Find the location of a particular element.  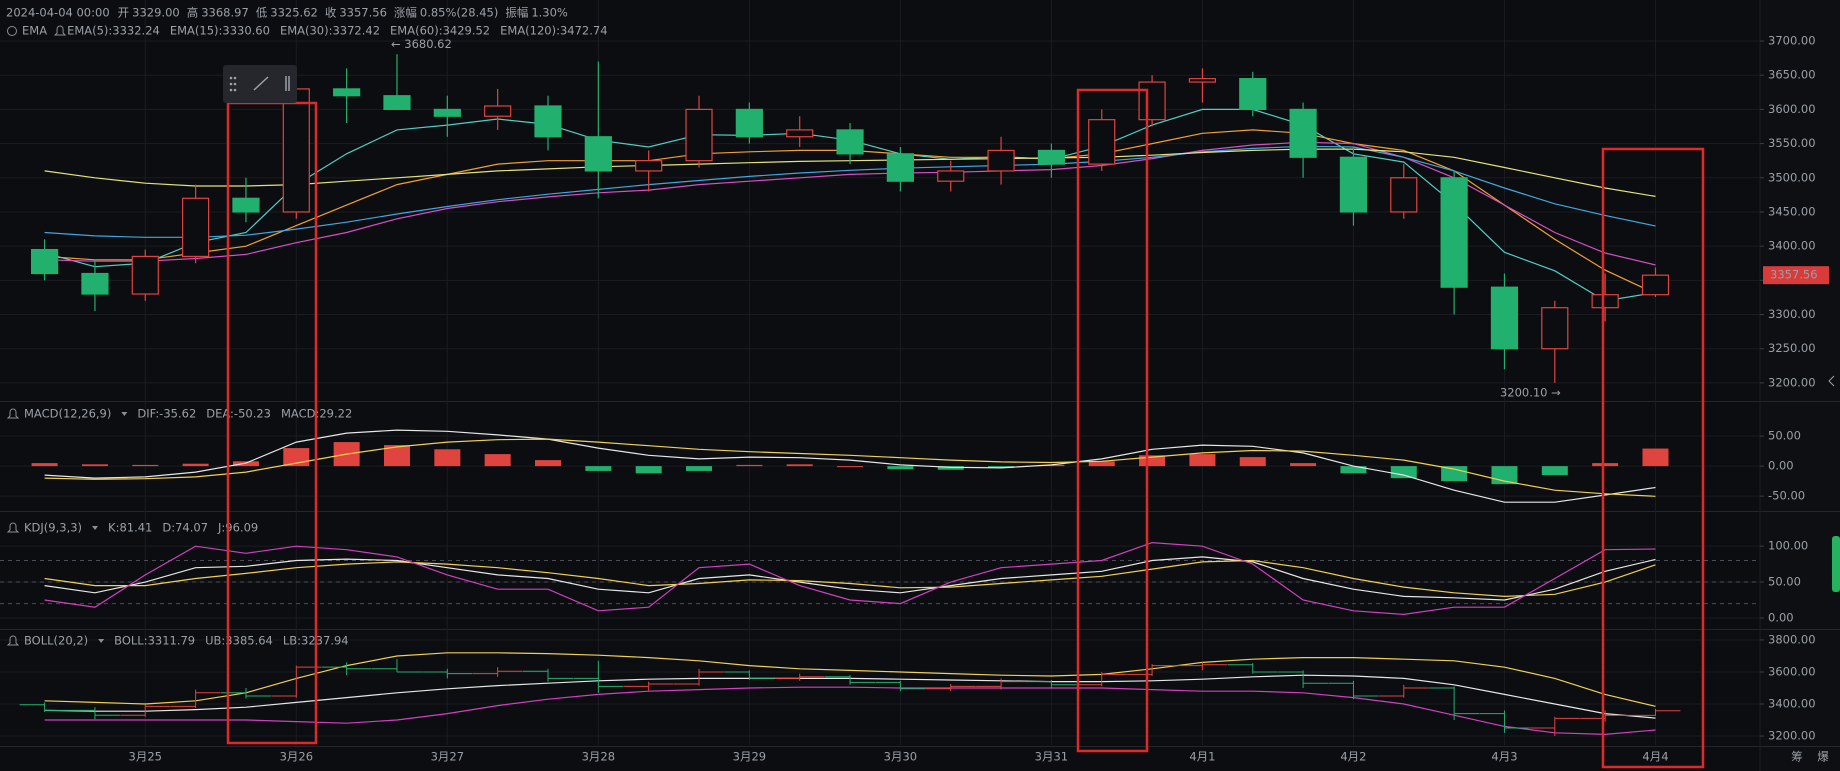

x-tick-label: 4月1 is located at coordinates (1202, 757).